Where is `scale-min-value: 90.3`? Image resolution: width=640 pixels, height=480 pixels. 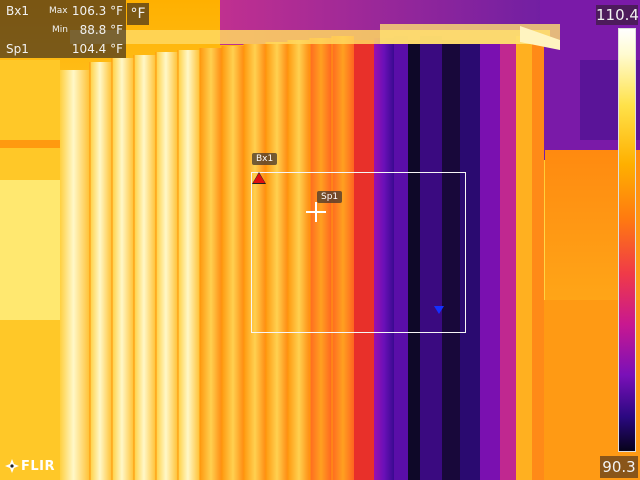 scale-min-value: 90.3 is located at coordinates (619, 467).